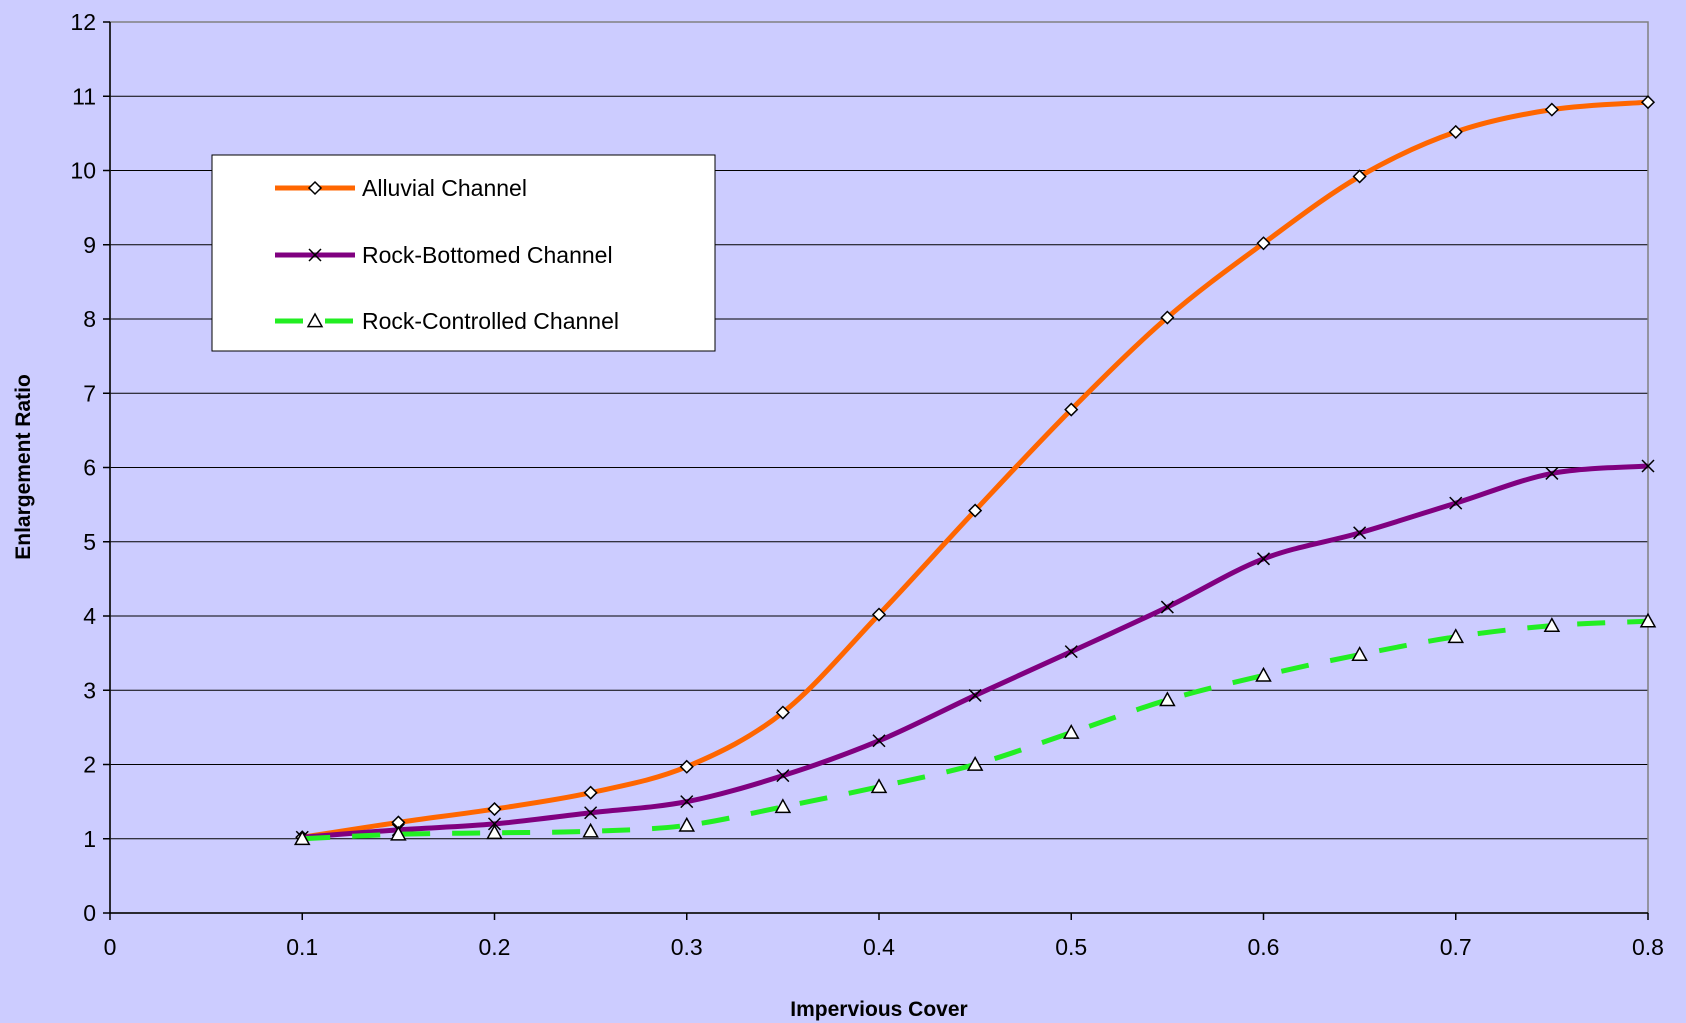 This screenshot has width=1686, height=1023. Describe the element at coordinates (879, 947) in the screenshot. I see `x-tick-label: 0.4` at that location.